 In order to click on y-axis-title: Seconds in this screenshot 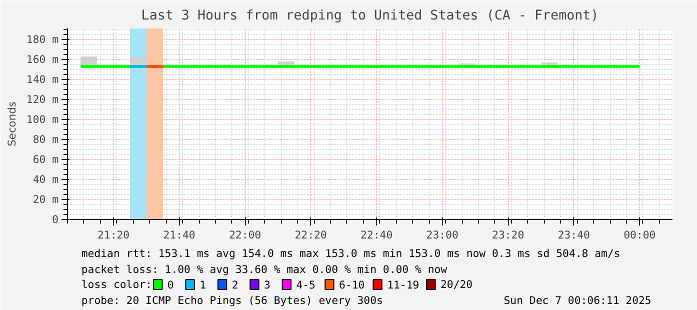, I will do `click(11, 123)`.